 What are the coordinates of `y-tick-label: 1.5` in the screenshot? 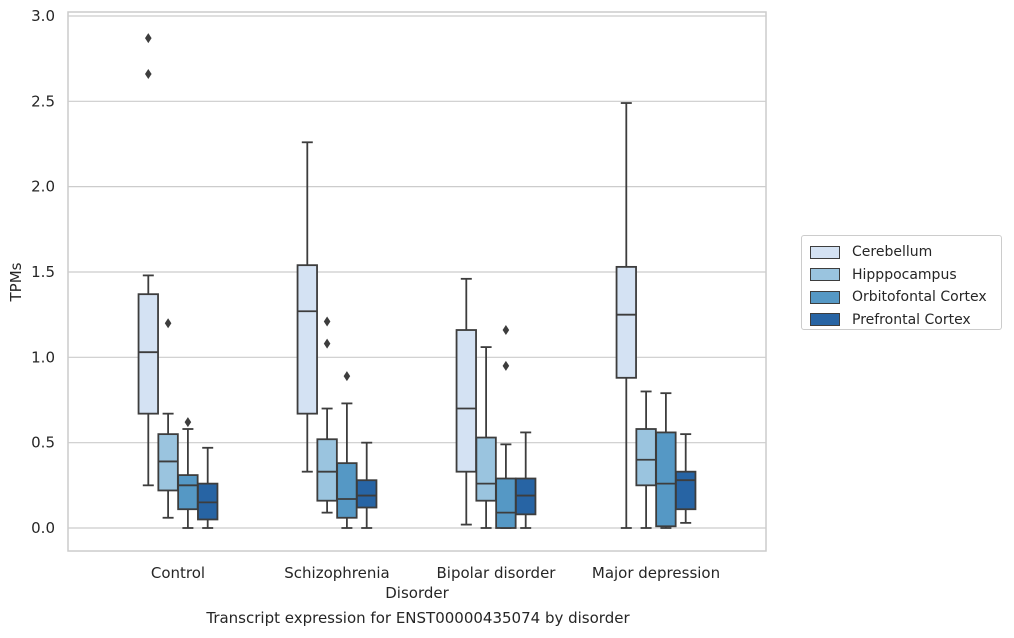 It's located at (43, 272).